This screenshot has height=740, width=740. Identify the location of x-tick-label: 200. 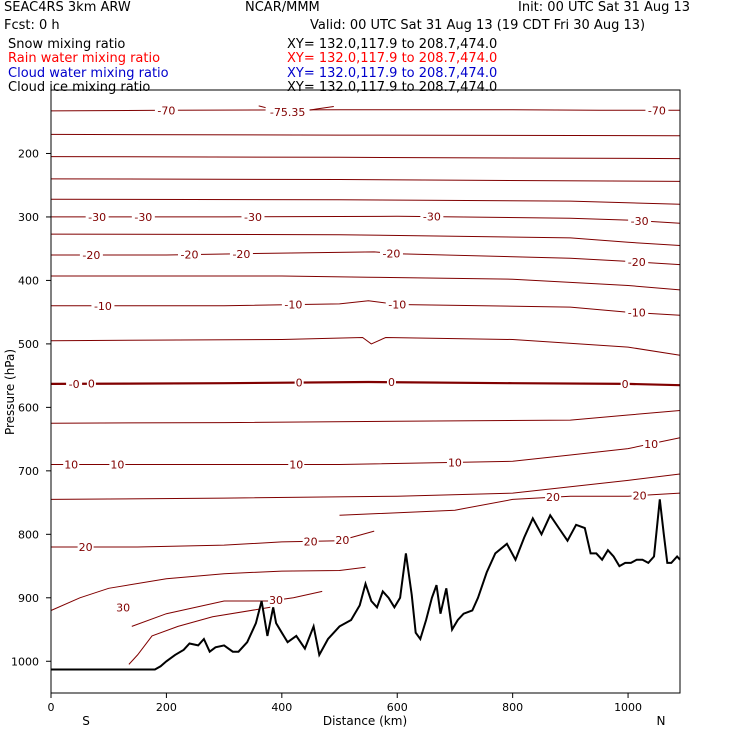
(166, 707).